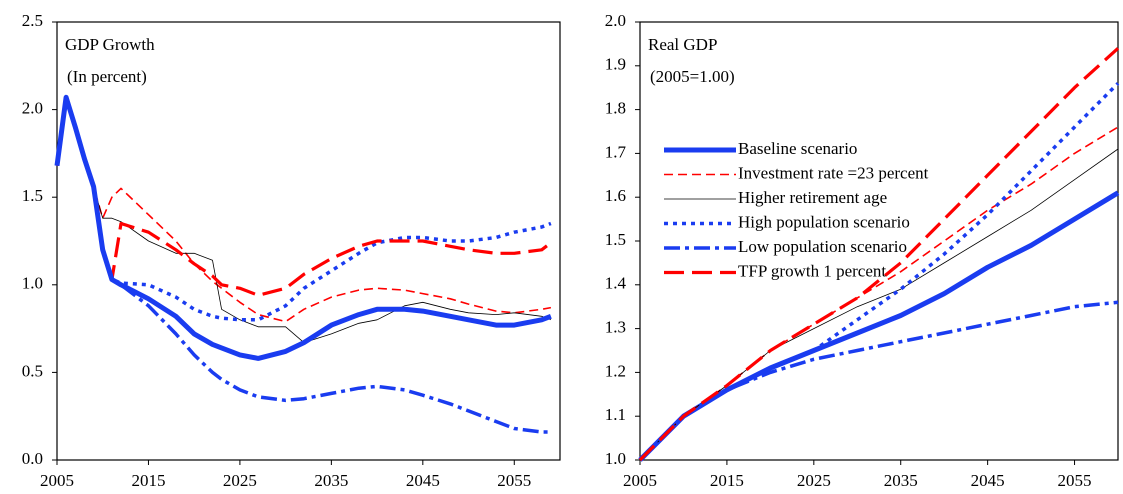  What do you see at coordinates (615, 195) in the screenshot?
I see `y-tick-label: 1.6` at bounding box center [615, 195].